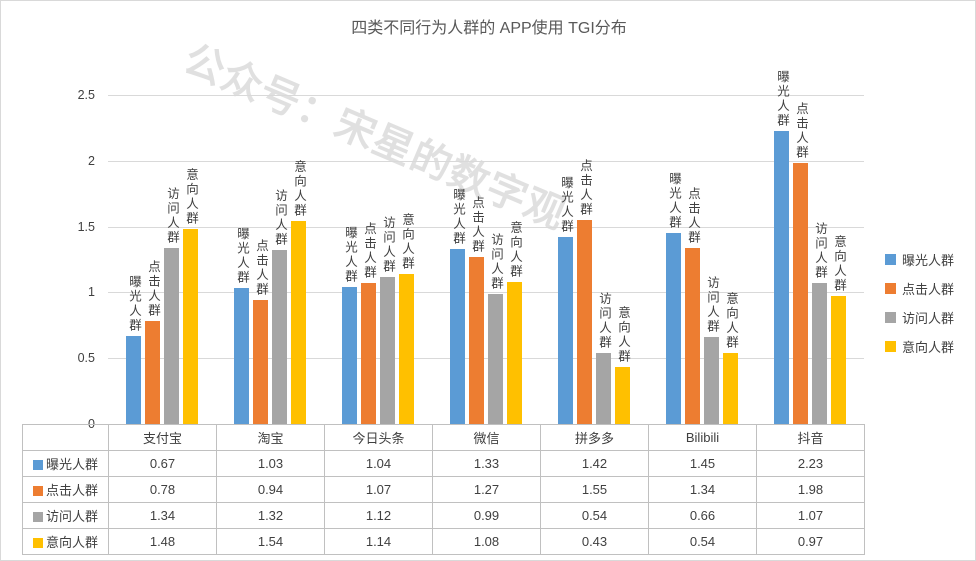 The image size is (976, 561). I want to click on legend-item: 意向人群, so click(919, 346).